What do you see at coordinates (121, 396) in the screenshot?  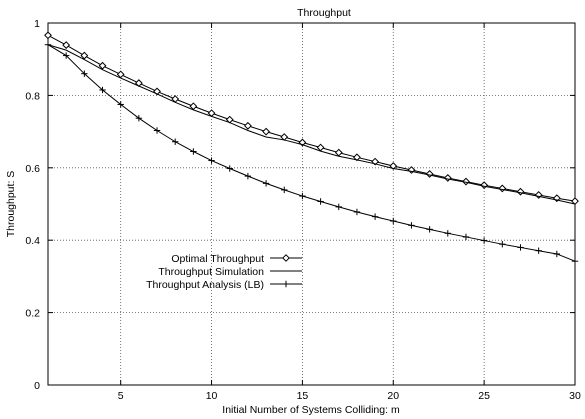 I see `x-tick-label: 5` at bounding box center [121, 396].